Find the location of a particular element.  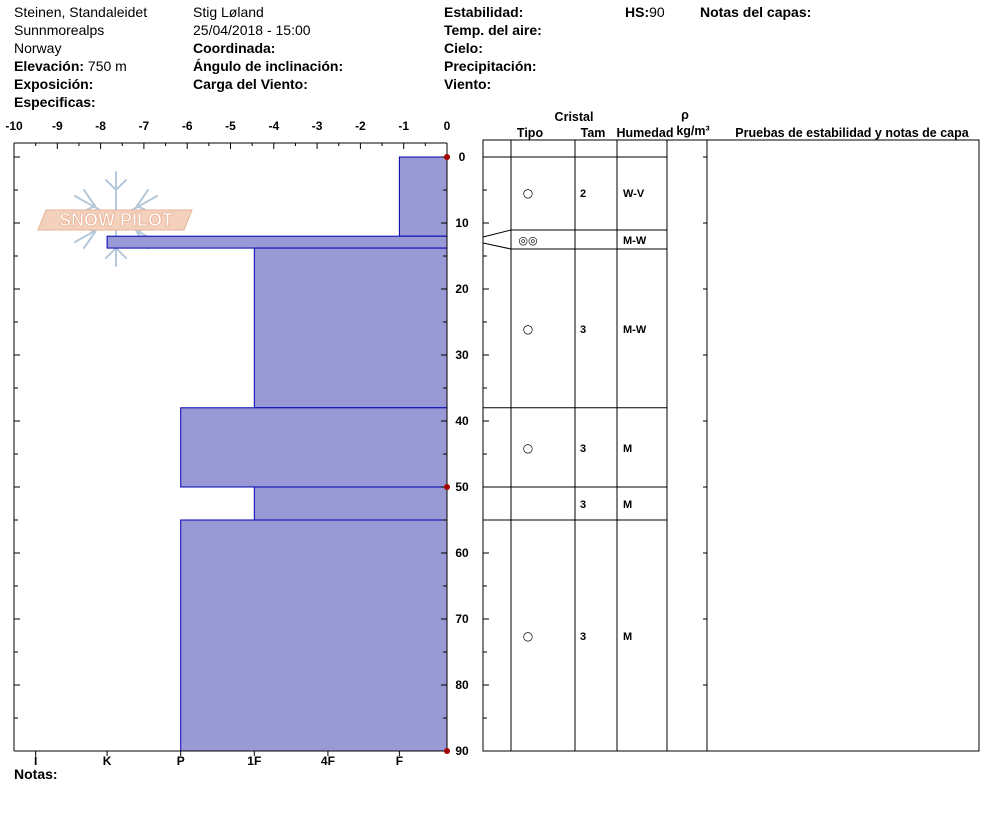

col-rho: ρ is located at coordinates (685, 115).